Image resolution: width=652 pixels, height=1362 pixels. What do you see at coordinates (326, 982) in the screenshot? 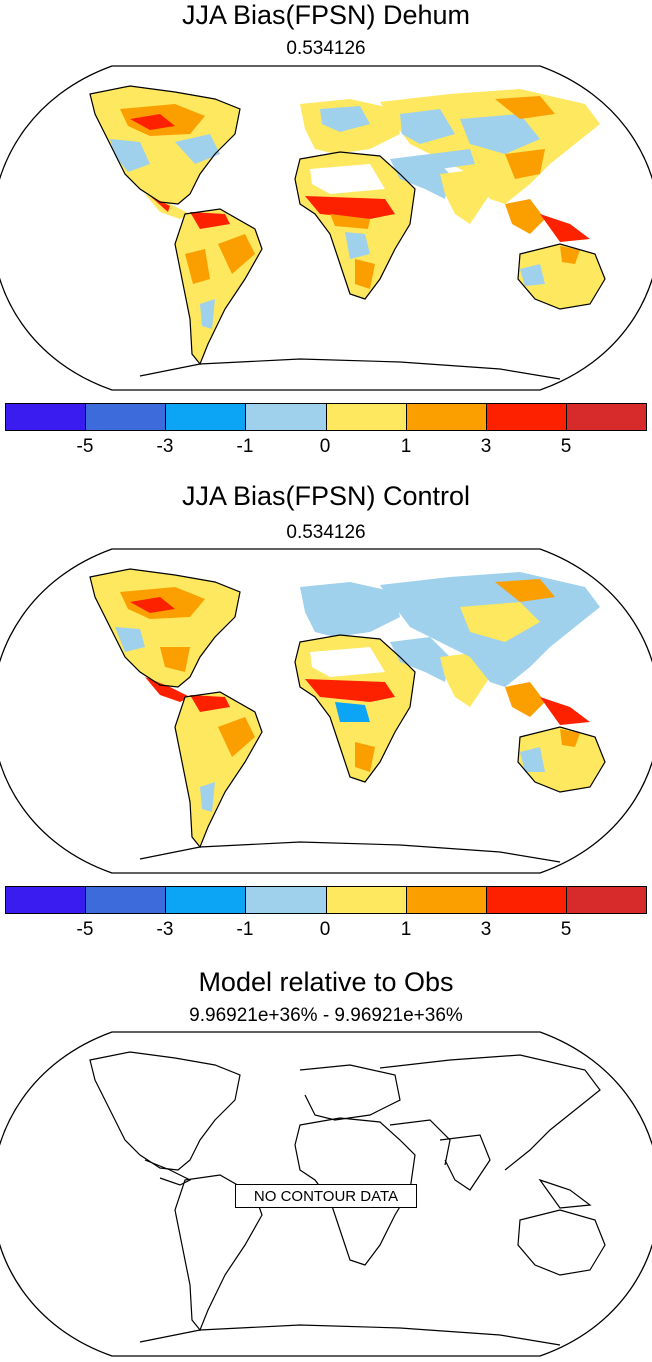
I see `panel3-title: Model relative to Obs` at bounding box center [326, 982].